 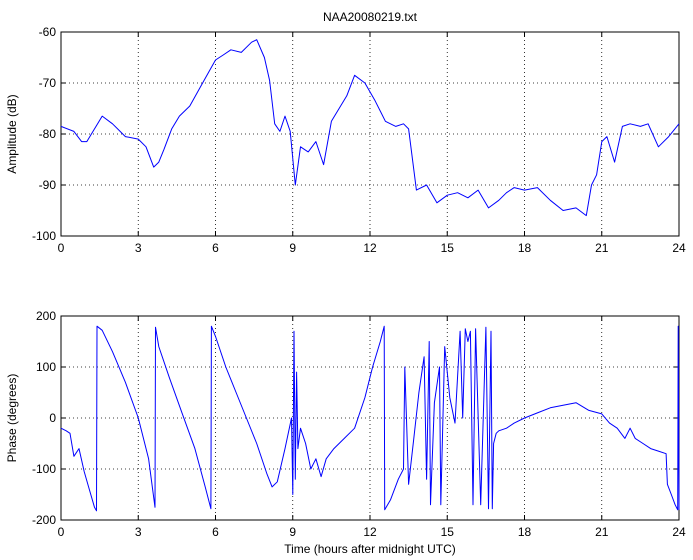 I want to click on y-tick-label: -80, so click(x=48, y=134).